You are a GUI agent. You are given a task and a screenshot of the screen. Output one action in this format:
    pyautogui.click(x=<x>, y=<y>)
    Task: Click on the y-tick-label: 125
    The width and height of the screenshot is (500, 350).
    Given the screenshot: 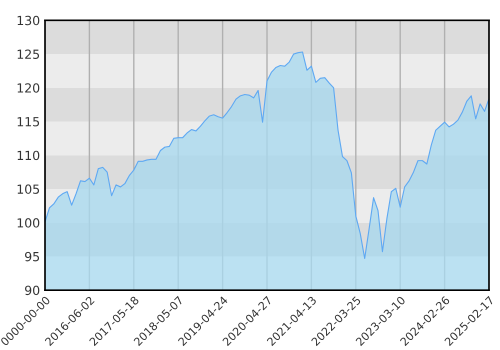 What is the action you would take?
    pyautogui.click(x=29, y=54)
    